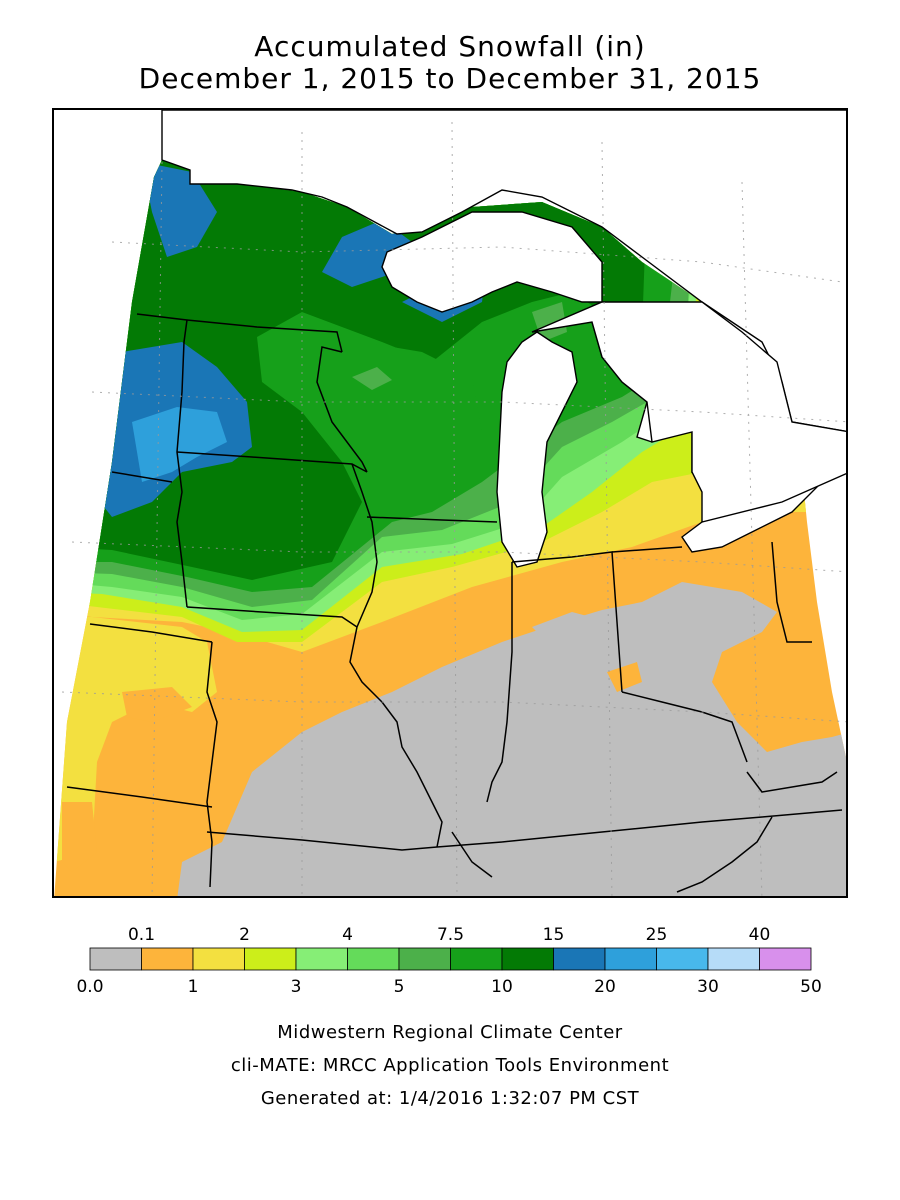 The image size is (900, 1200). Describe the element at coordinates (605, 987) in the screenshot. I see `legend-bottom-label: 20` at that location.